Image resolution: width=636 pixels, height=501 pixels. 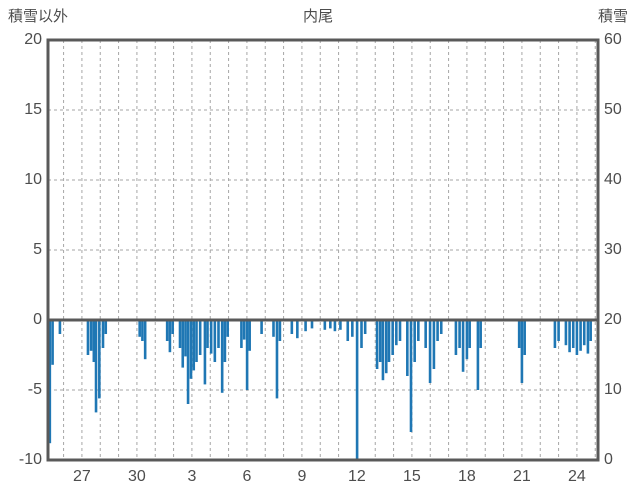 What do you see at coordinates (608, 459) in the screenshot?
I see `right-axis-tick-label: 0` at bounding box center [608, 459].